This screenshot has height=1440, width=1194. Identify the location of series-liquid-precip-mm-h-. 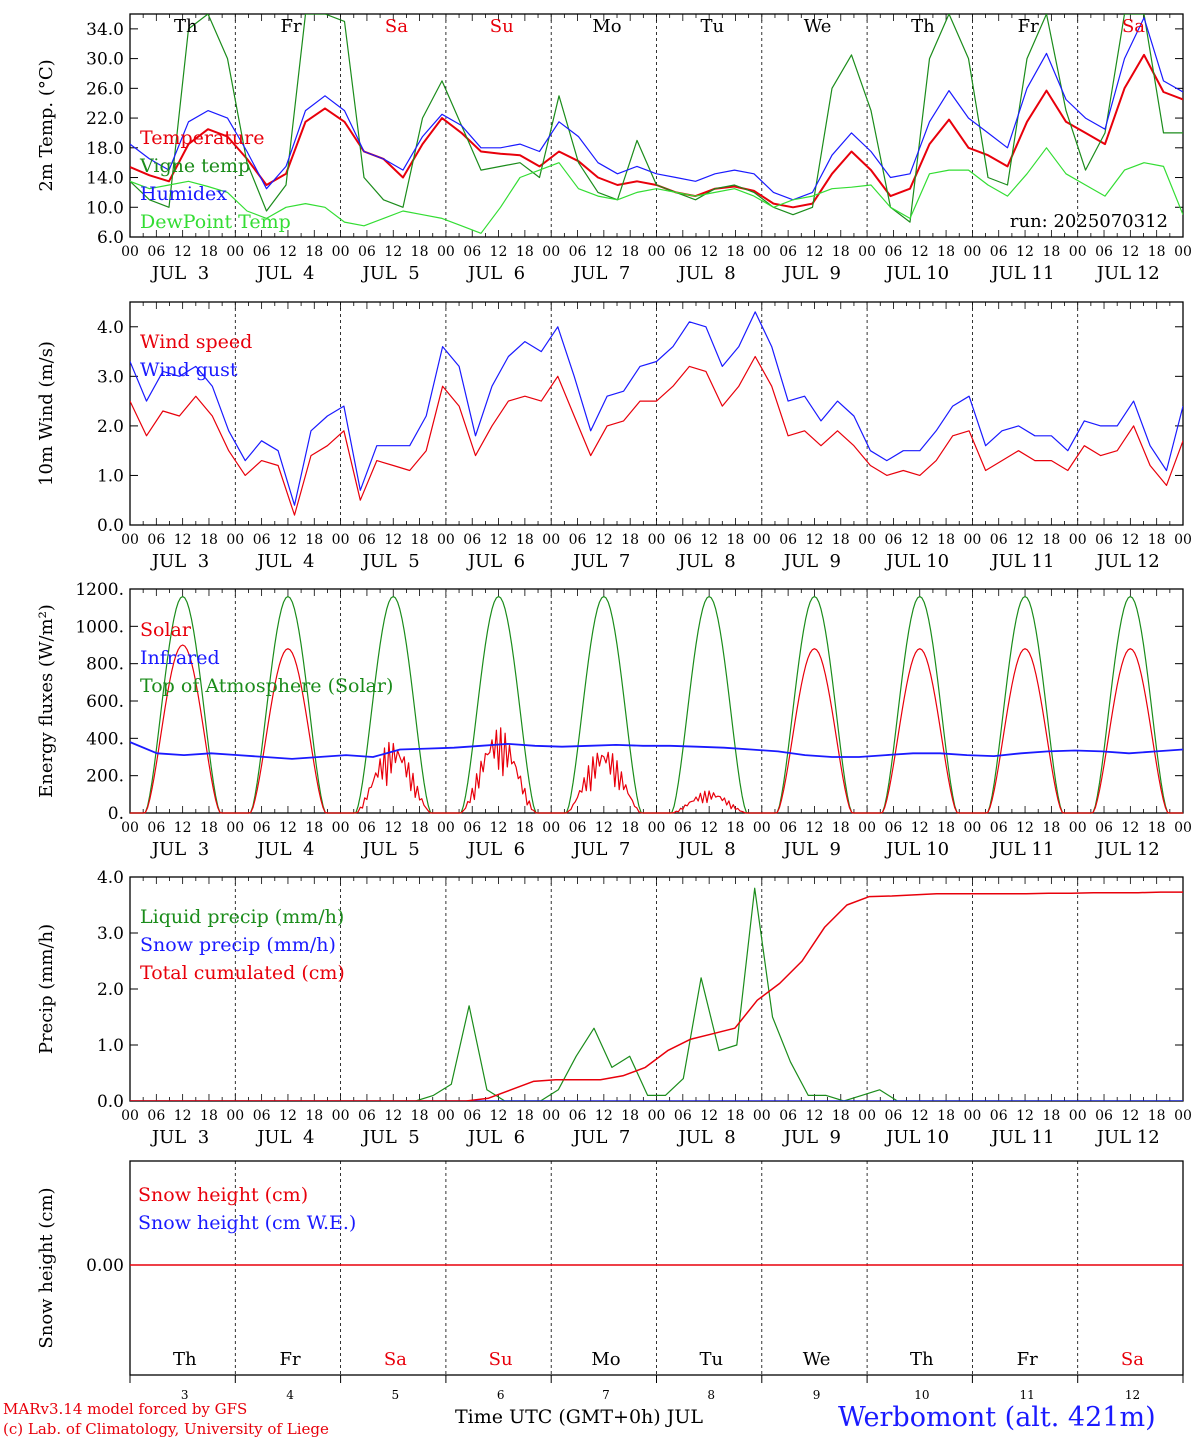
(656, 994).